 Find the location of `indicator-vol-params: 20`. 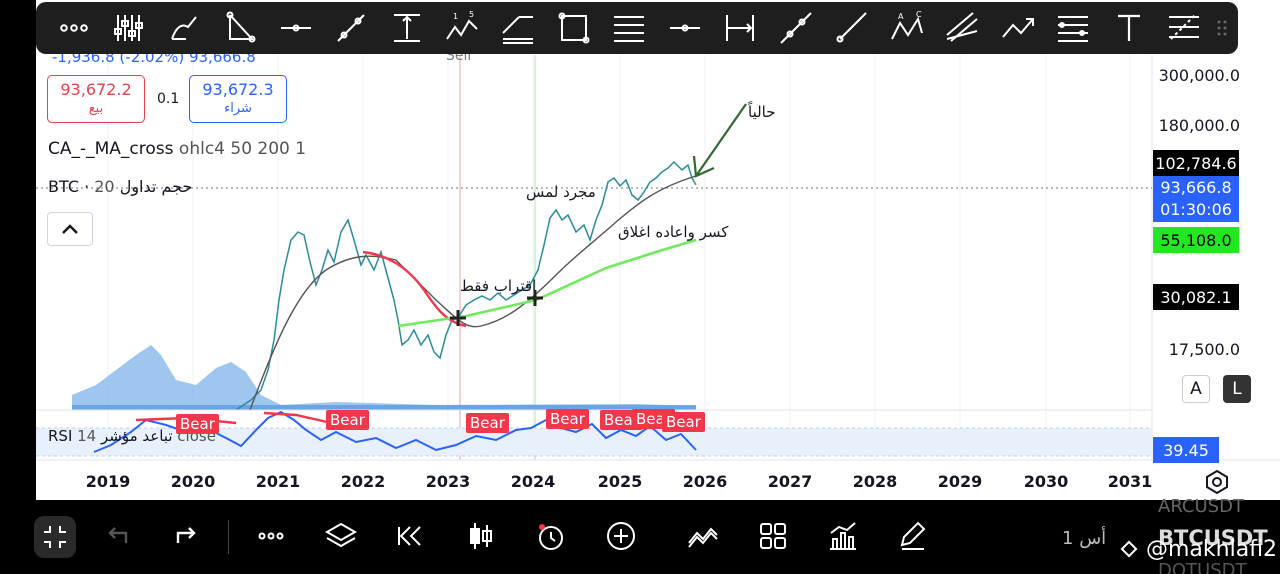

indicator-vol-params: 20 is located at coordinates (104, 186).